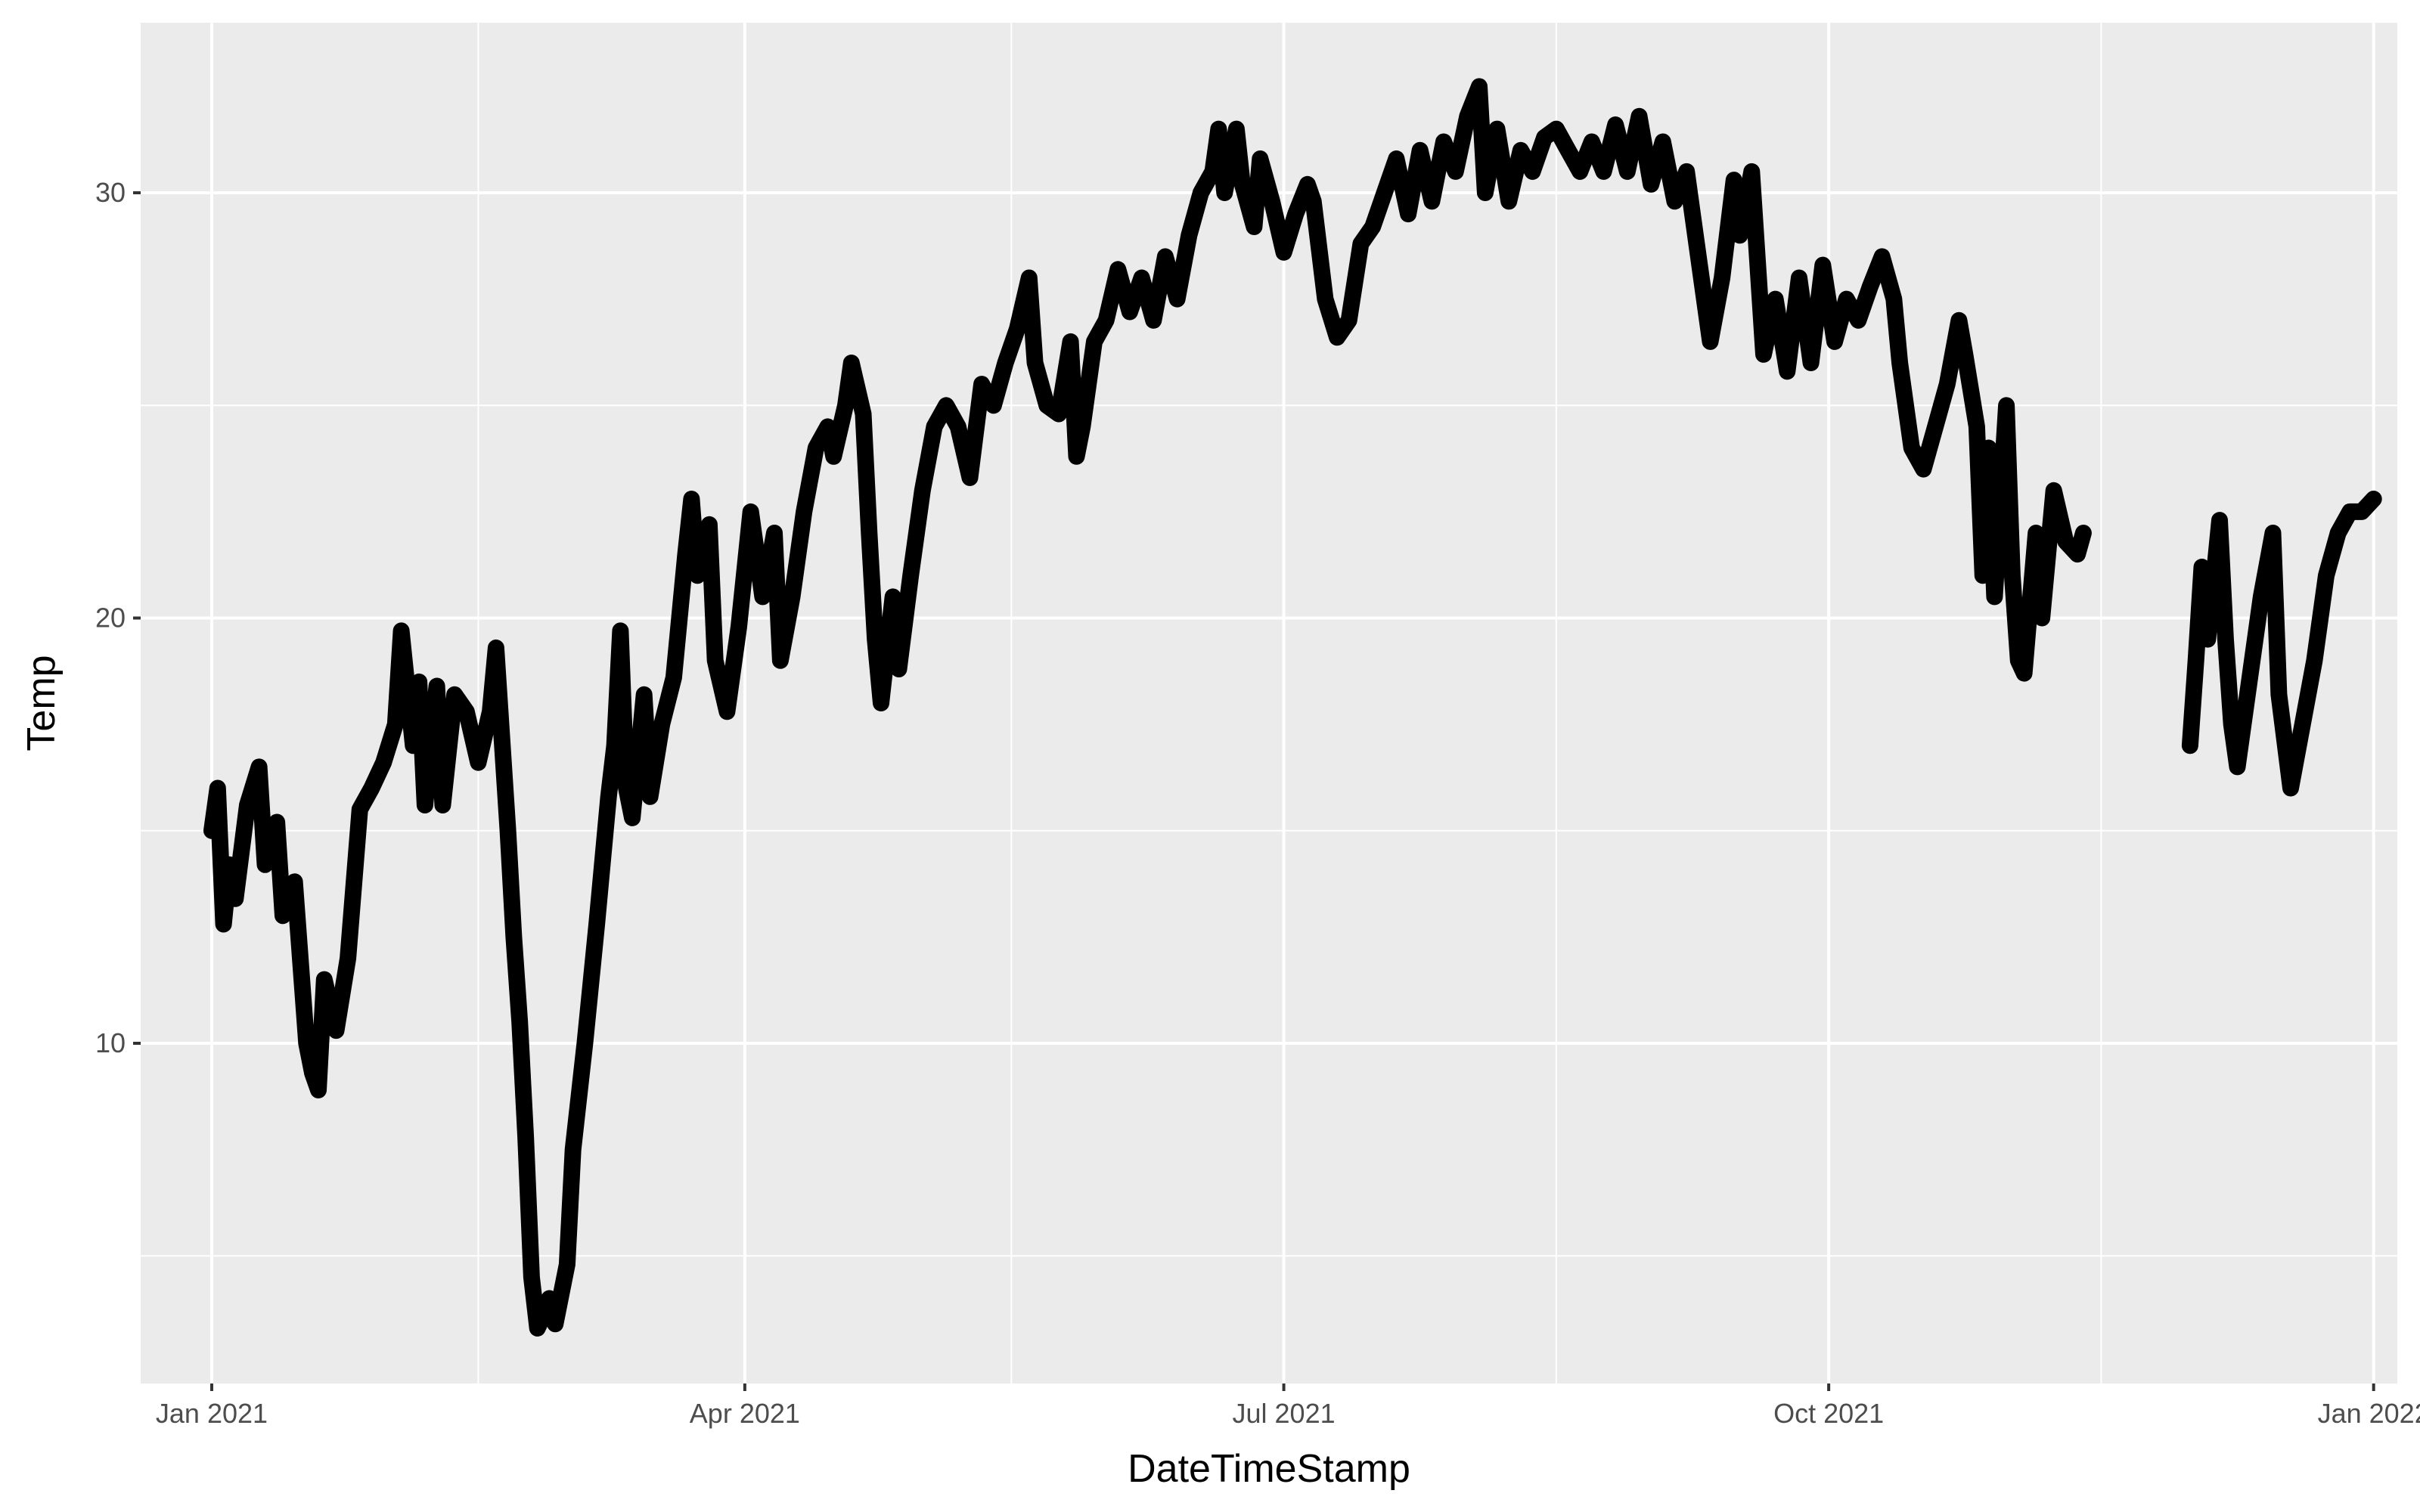 The width and height of the screenshot is (2420, 1512). What do you see at coordinates (110, 193) in the screenshot?
I see `y-tick-label: 30` at bounding box center [110, 193].